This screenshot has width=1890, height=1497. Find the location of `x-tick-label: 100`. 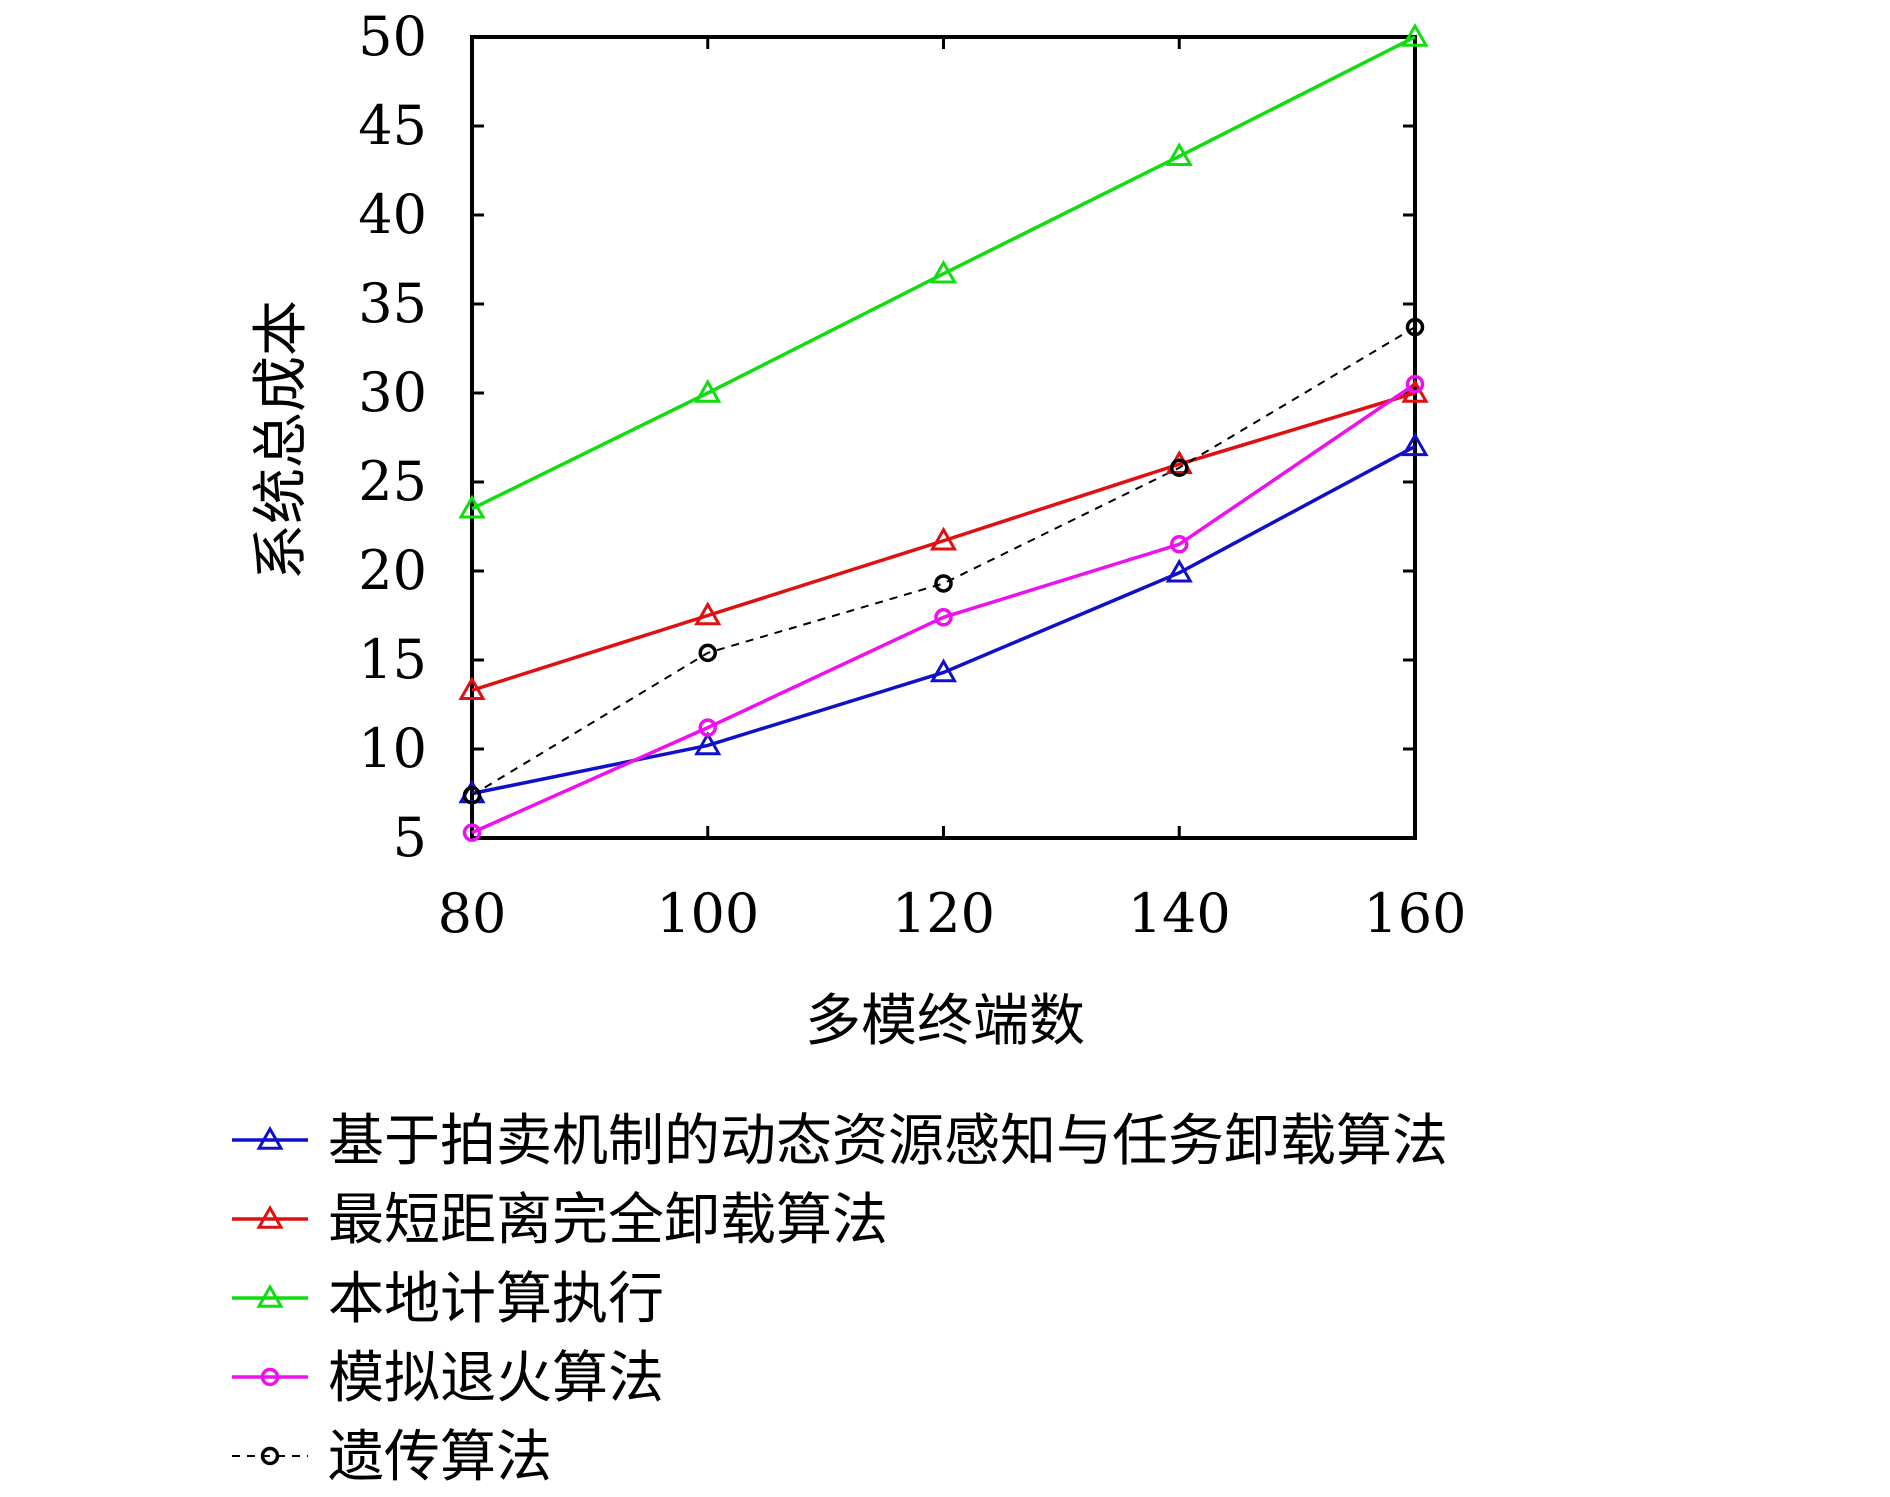

x-tick-label: 100 is located at coordinates (707, 913).